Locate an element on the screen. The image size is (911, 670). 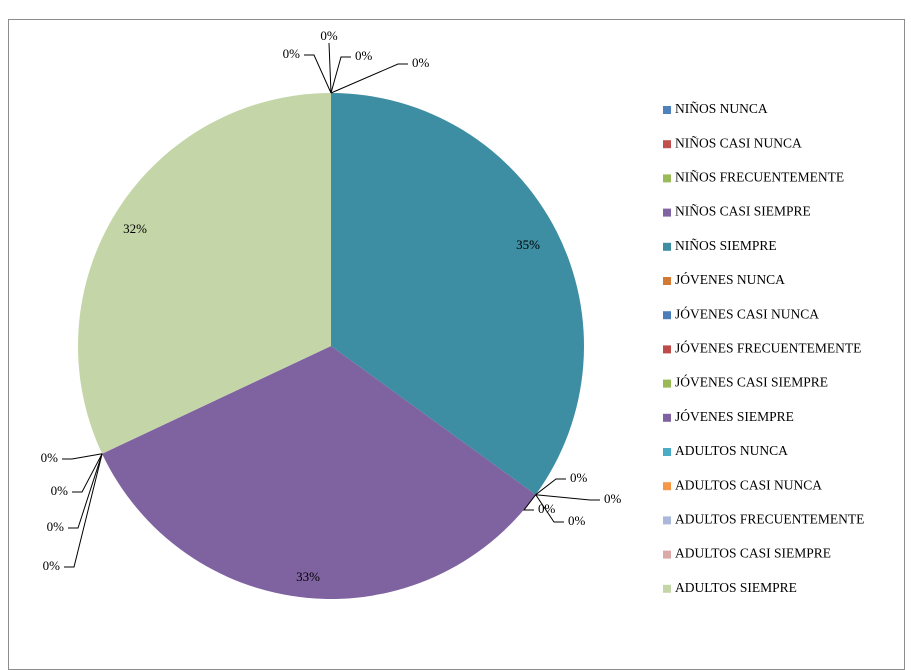
legend-label-ninos-frecuentemente: NIÑOS FRECUENTEMENTE is located at coordinates (759, 176).